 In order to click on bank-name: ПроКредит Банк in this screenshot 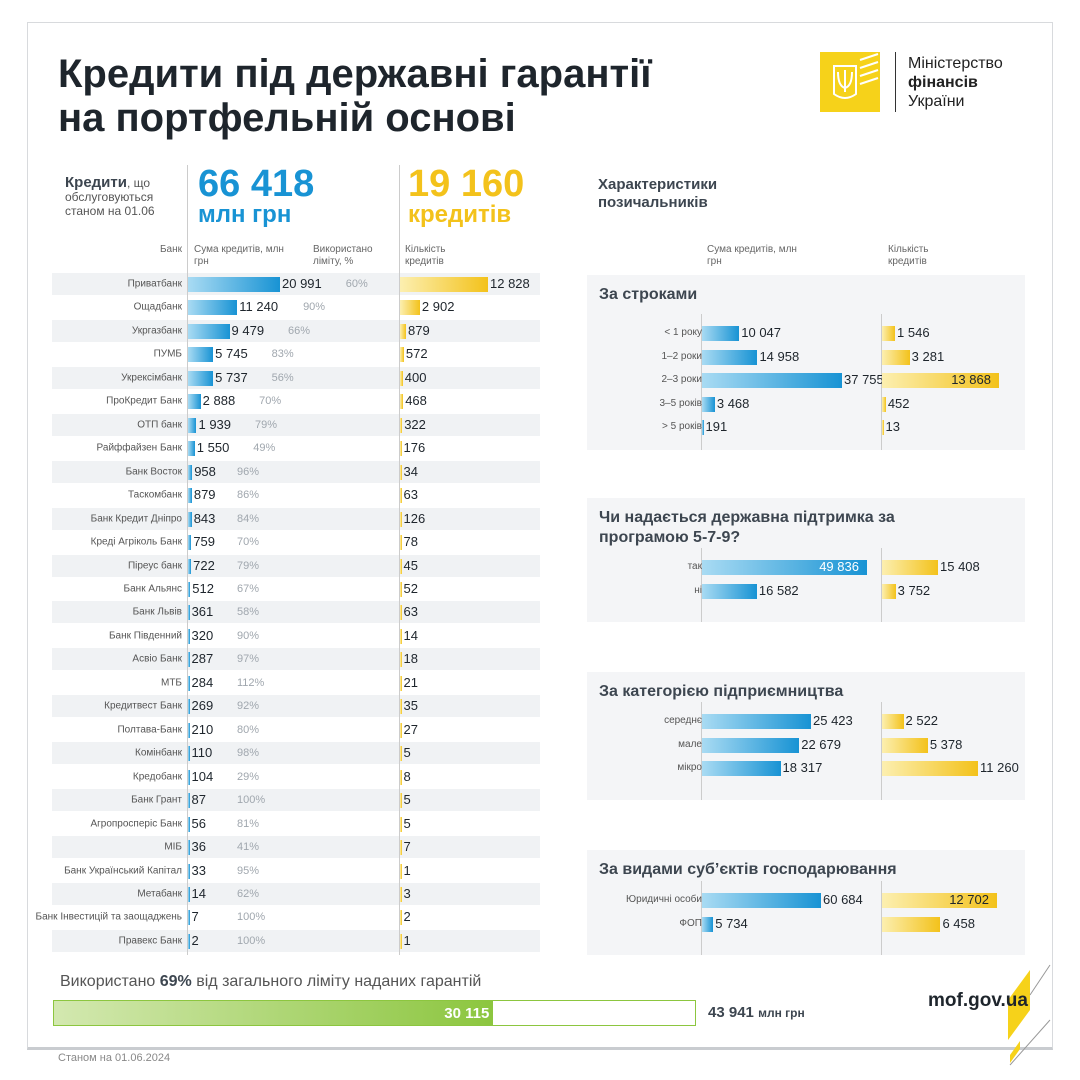, I will do `click(144, 401)`.